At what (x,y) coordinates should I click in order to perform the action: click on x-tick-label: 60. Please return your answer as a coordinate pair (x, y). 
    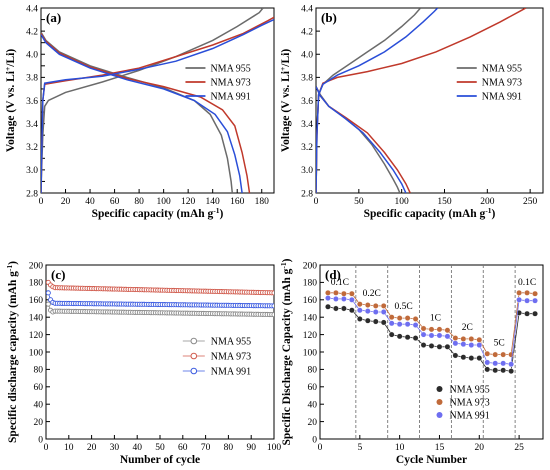
    Looking at the image, I should click on (115, 202).